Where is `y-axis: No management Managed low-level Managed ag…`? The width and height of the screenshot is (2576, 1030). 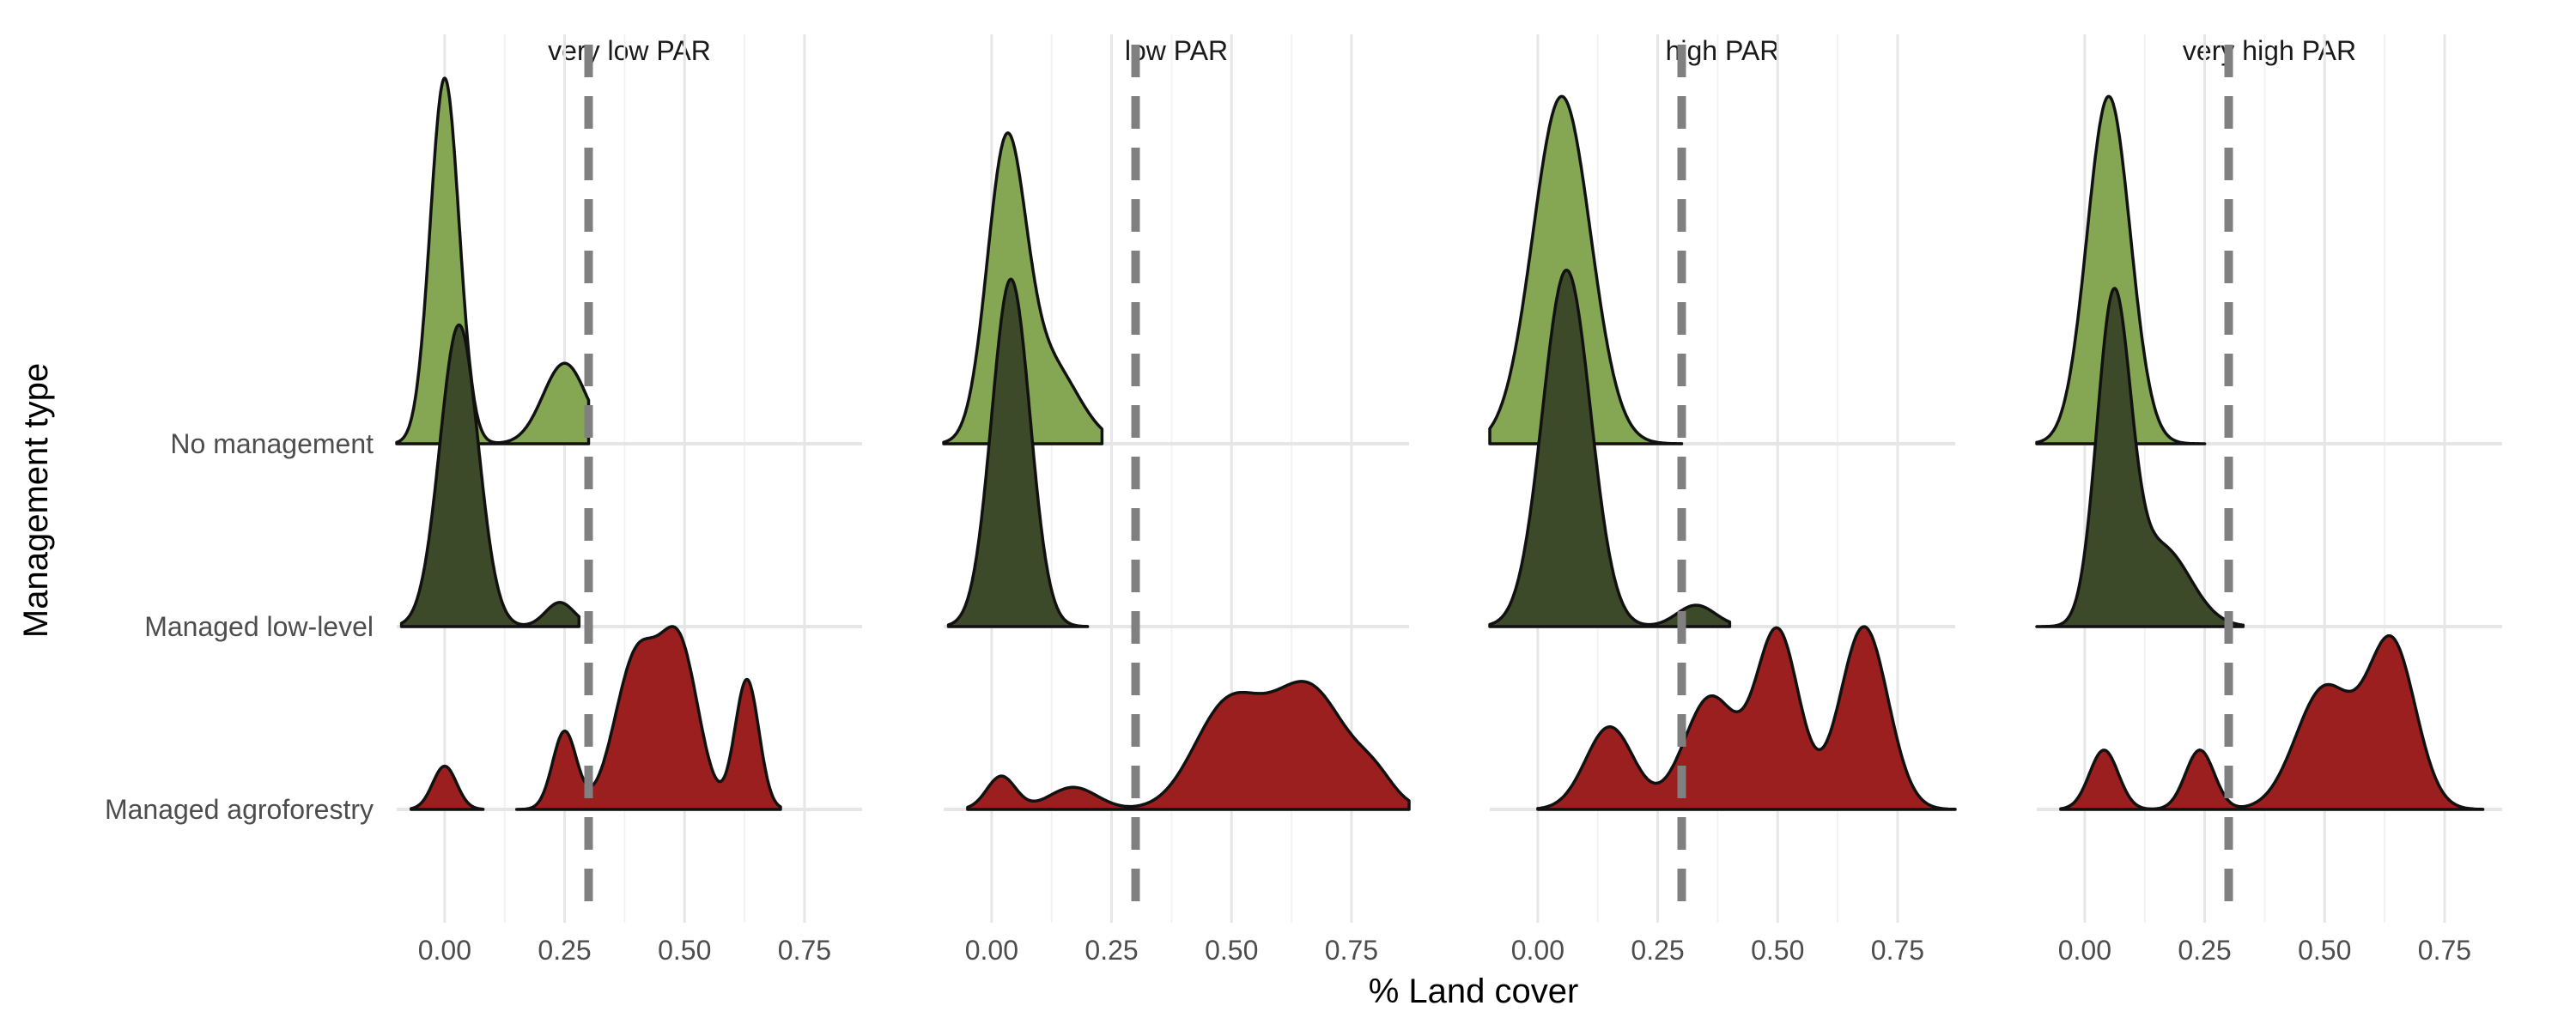
y-axis: No management Managed low-level Managed ag… is located at coordinates (240, 626).